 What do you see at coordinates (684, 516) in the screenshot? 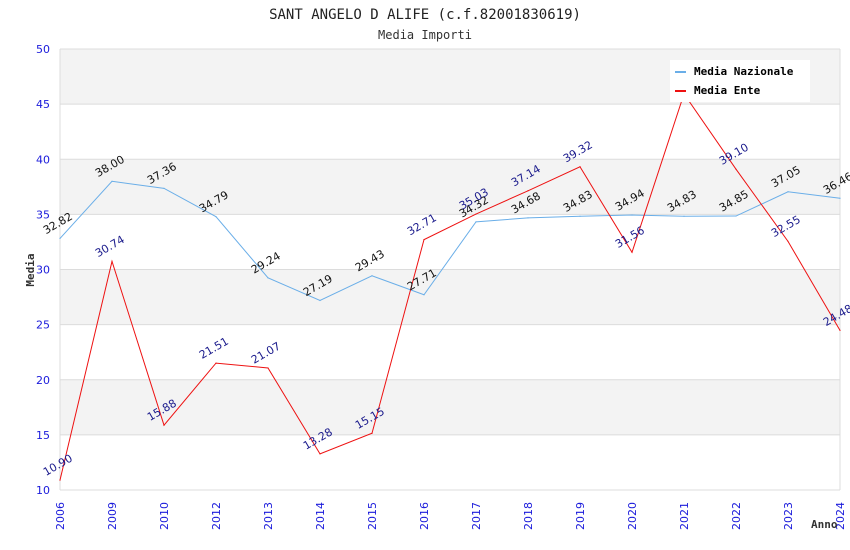
I see `x-tick-label: 2021` at bounding box center [684, 516].